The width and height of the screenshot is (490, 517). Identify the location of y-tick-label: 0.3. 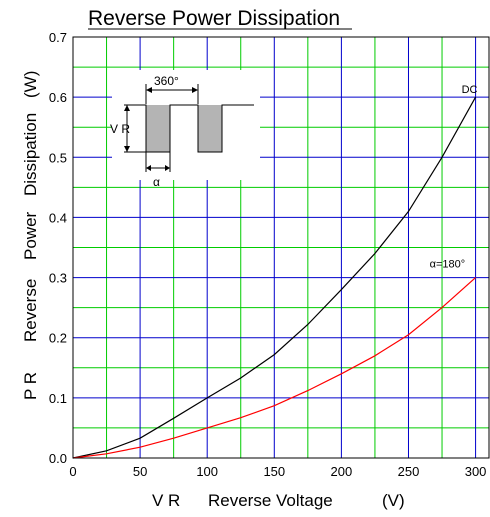
(58, 278).